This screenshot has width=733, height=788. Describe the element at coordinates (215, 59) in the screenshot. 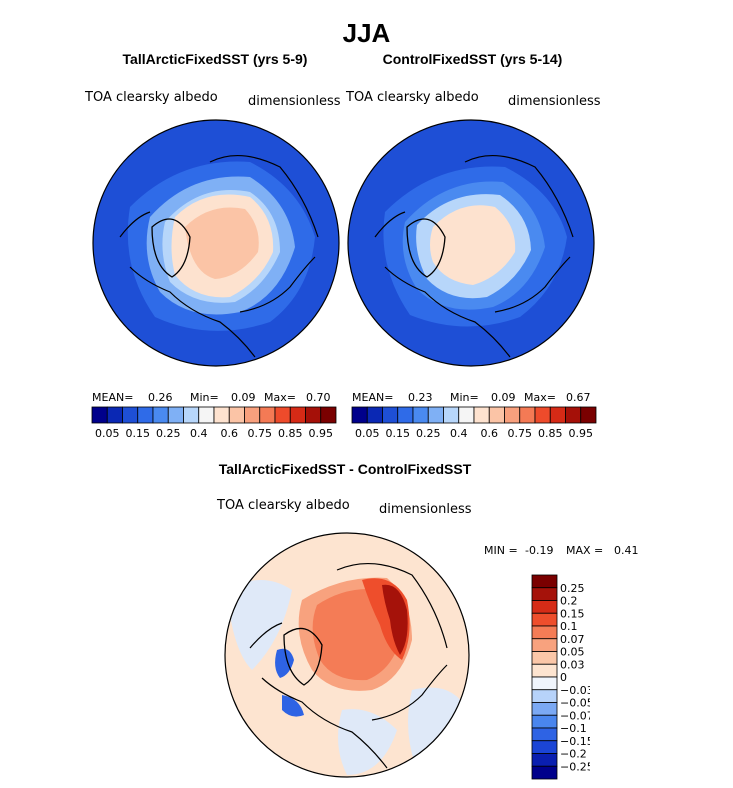

I see `panel-title-tall: TallArcticFixedSST (yrs 5-9)` at that location.